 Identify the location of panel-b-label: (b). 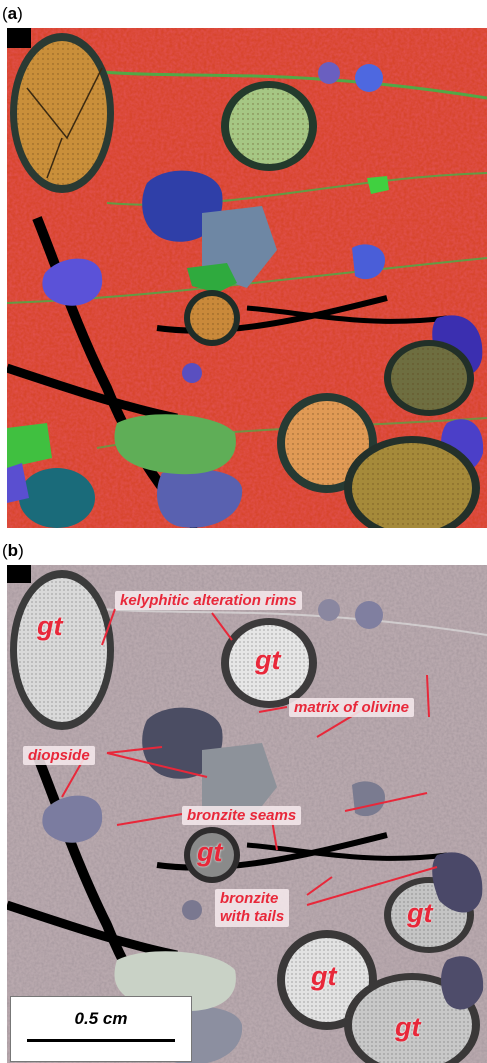
(13, 551).